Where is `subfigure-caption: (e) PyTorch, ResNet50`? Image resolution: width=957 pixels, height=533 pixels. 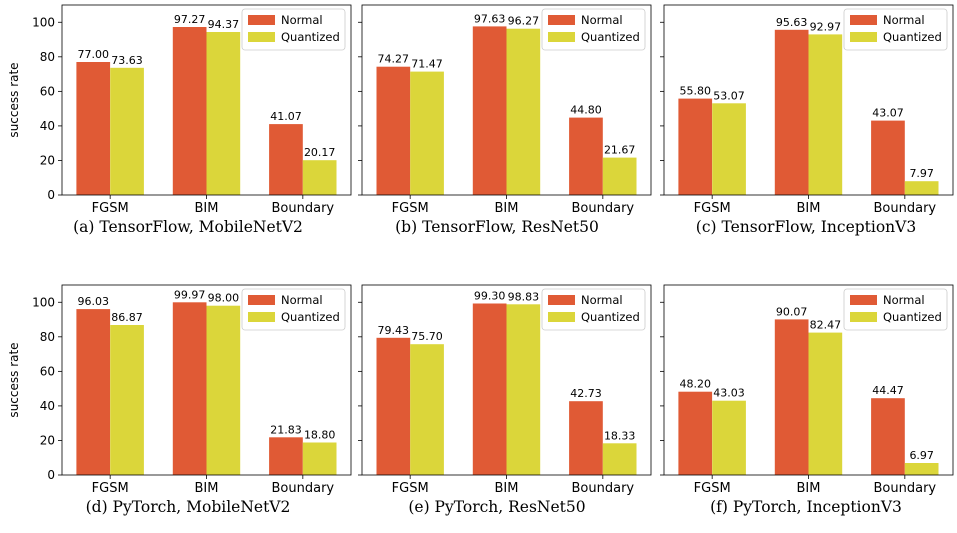 subfigure-caption: (e) PyTorch, ResNet50 is located at coordinates (497, 507).